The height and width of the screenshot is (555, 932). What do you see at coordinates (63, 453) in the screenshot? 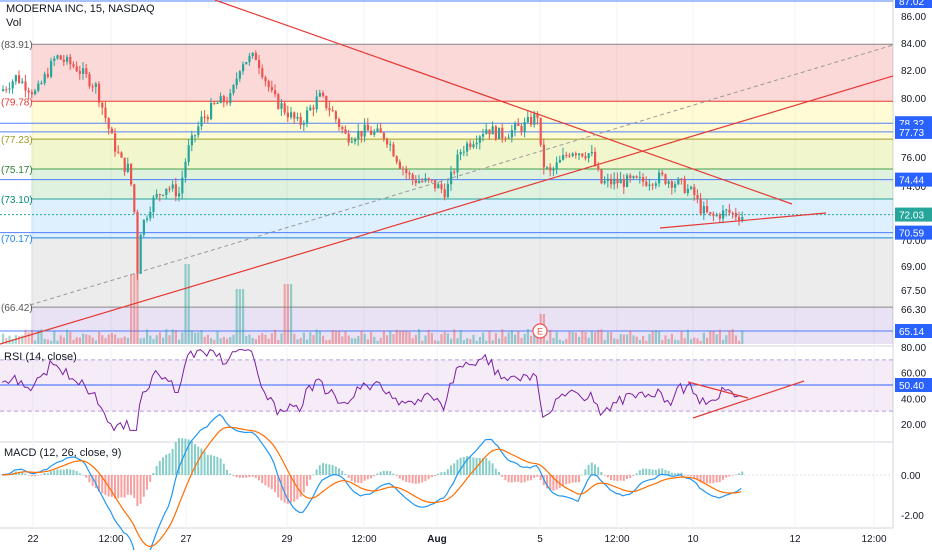
I see `macd-label: MACD (12, 26, close, 9)` at bounding box center [63, 453].